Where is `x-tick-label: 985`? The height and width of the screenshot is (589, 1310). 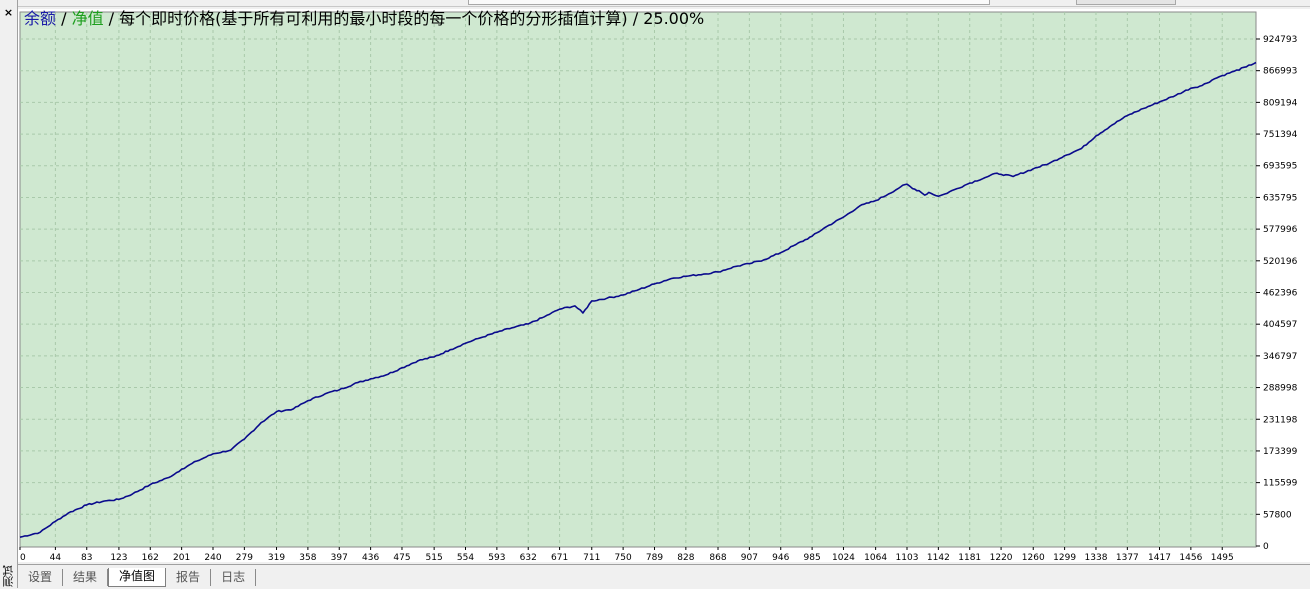
x-tick-label: 985 is located at coordinates (812, 557).